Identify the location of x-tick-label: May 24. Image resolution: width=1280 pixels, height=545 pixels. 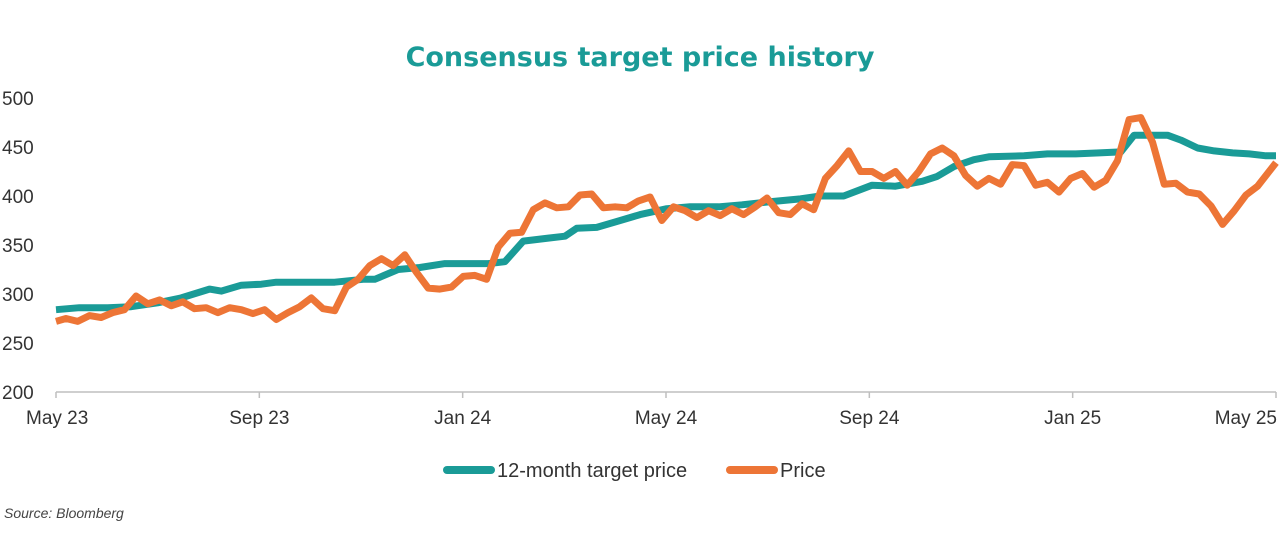
(666, 418).